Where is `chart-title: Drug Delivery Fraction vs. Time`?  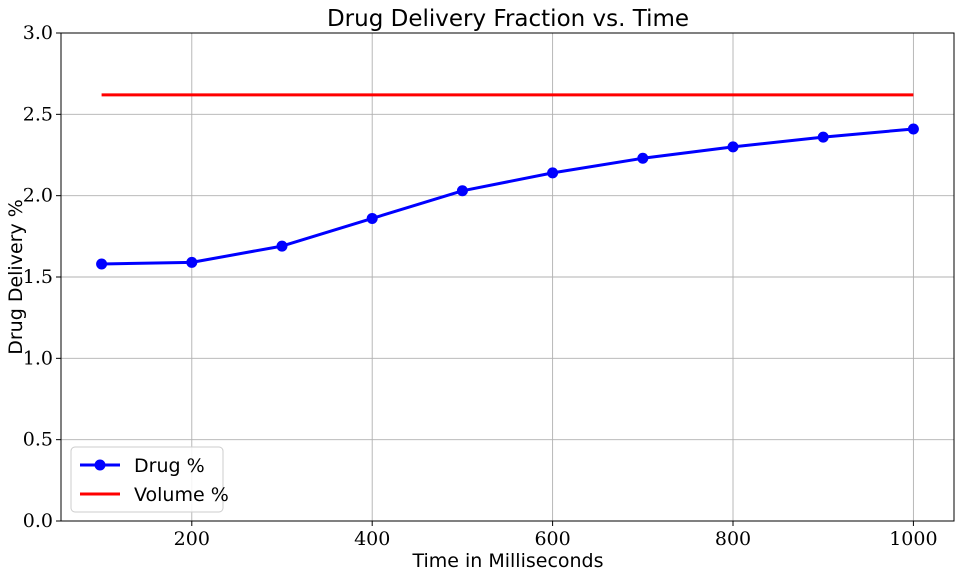 chart-title: Drug Delivery Fraction vs. Time is located at coordinates (508, 19).